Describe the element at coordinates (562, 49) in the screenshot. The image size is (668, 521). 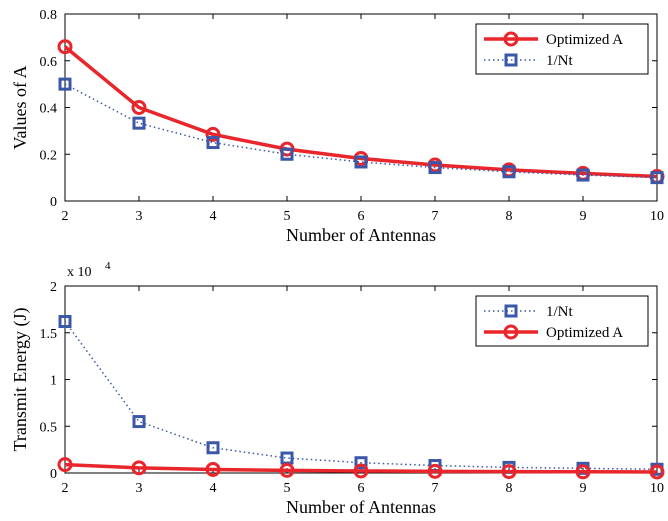
I see `legend: Optimized A 1/Nt` at that location.